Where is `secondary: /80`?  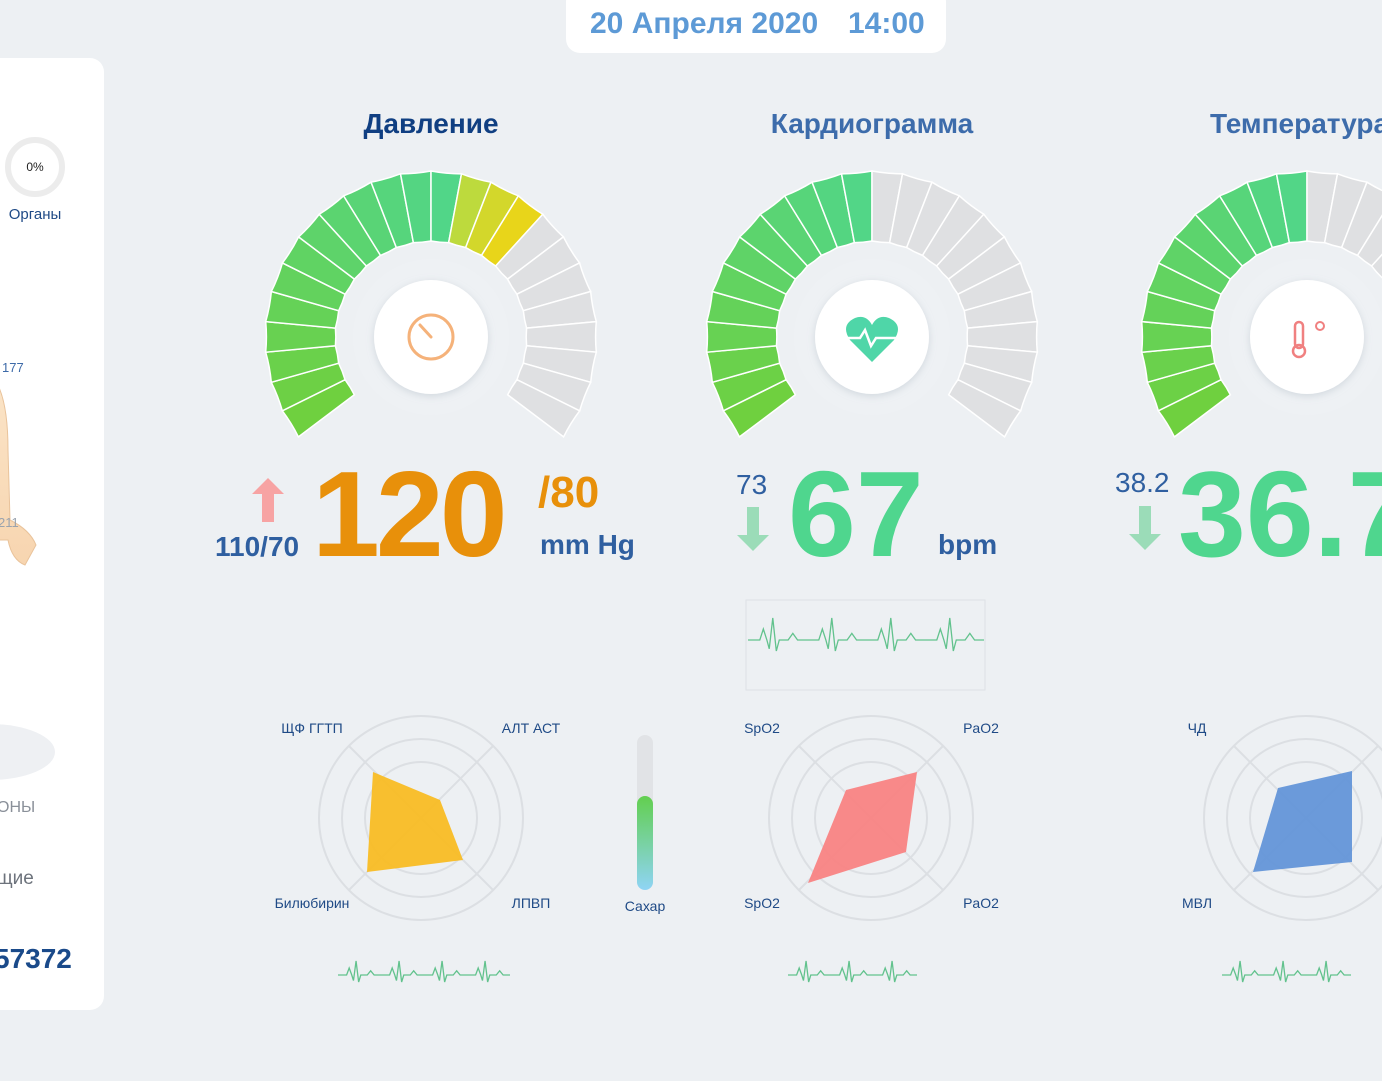 secondary: /80 is located at coordinates (568, 492).